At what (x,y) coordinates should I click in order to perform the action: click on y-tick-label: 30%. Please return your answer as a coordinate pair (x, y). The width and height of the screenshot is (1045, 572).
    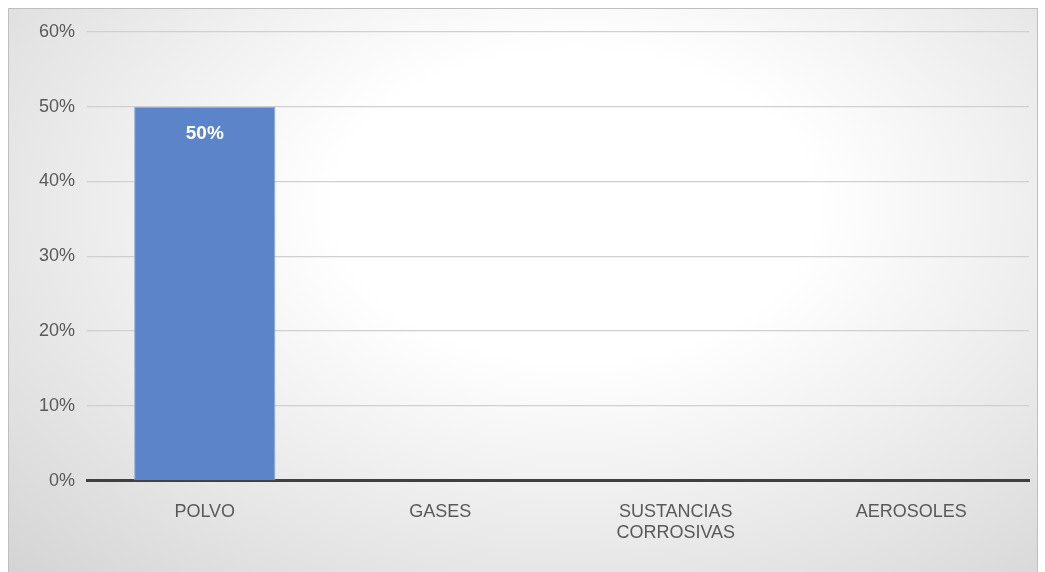
    Looking at the image, I should click on (57, 255).